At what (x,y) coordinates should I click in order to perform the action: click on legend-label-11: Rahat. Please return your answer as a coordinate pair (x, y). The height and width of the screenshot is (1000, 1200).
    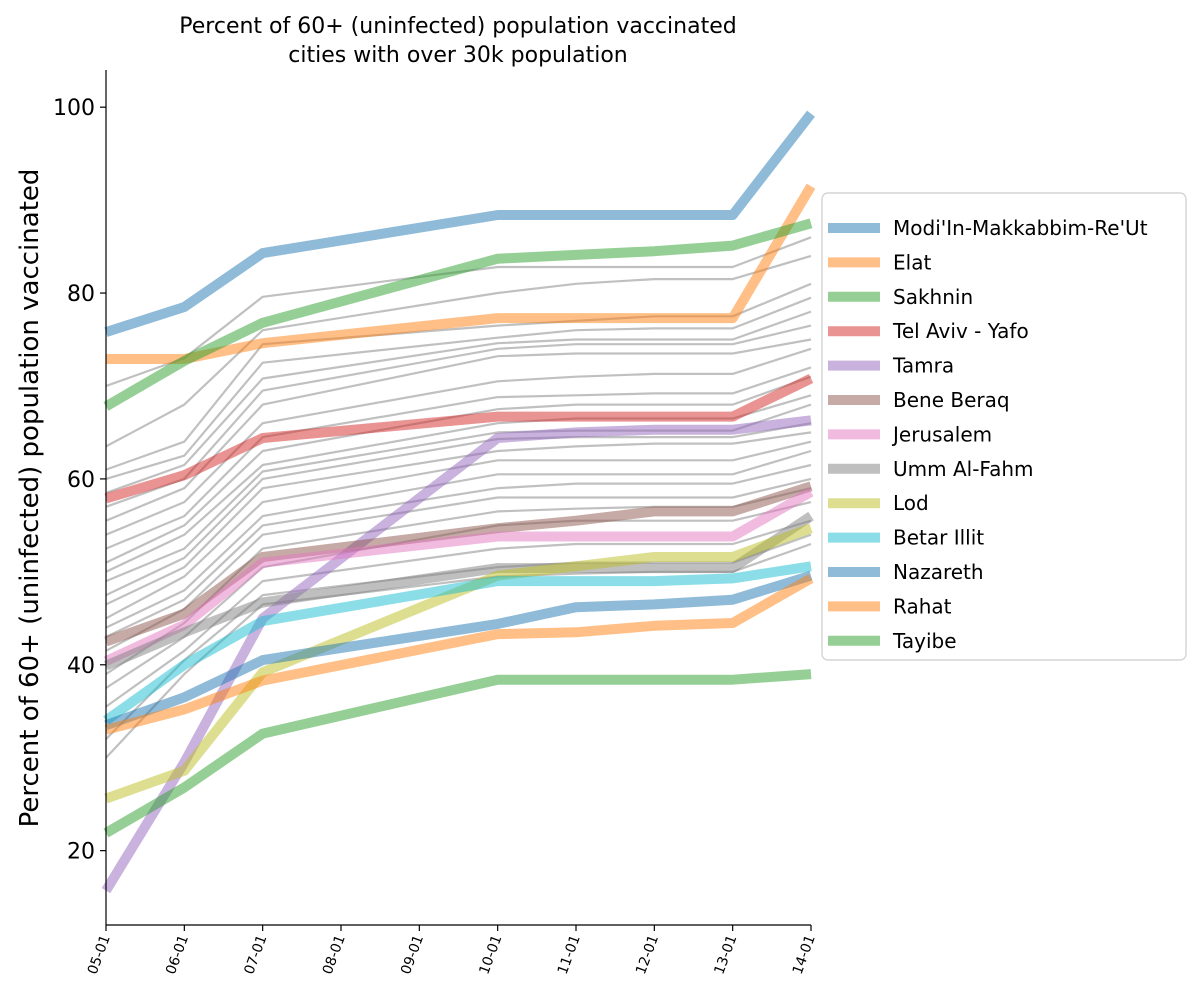
    Looking at the image, I should click on (922, 606).